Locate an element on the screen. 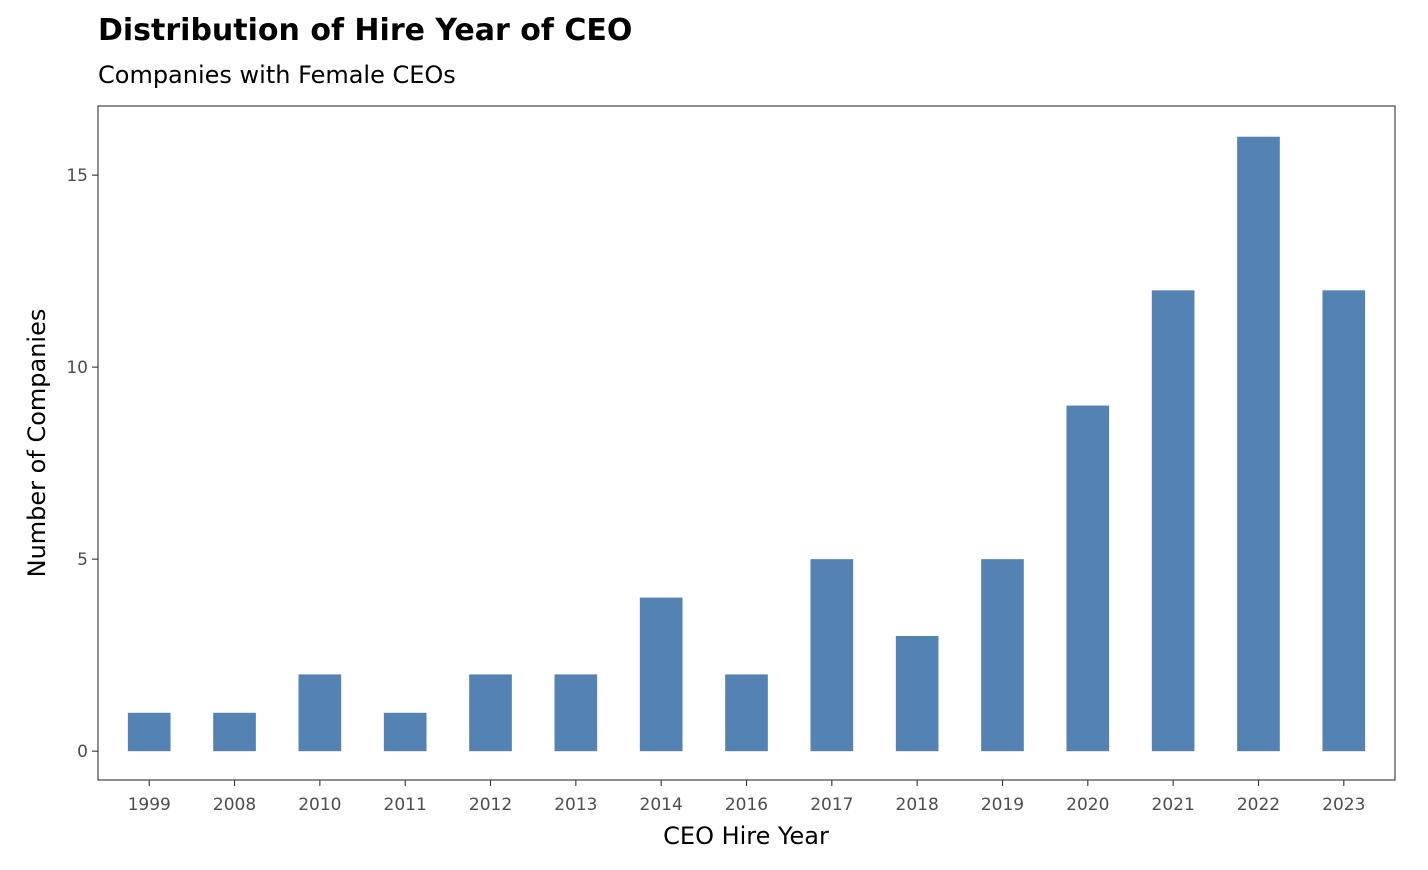 The image size is (1428, 870). bar-2018 is located at coordinates (917, 693).